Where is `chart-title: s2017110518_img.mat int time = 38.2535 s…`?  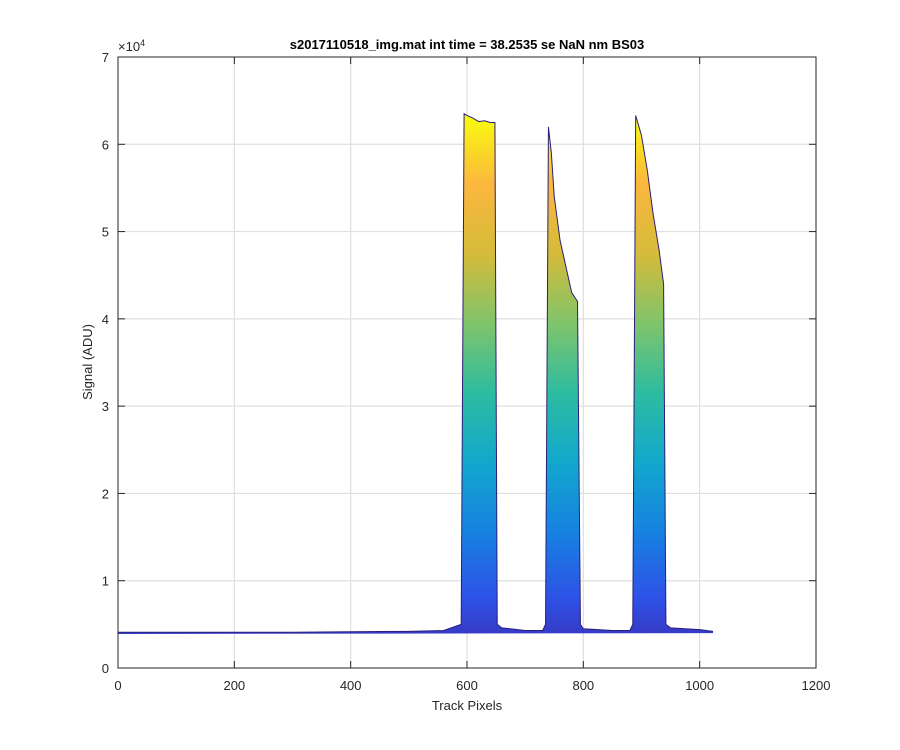
chart-title: s2017110518_img.mat int time = 38.2535 s… is located at coordinates (467, 44).